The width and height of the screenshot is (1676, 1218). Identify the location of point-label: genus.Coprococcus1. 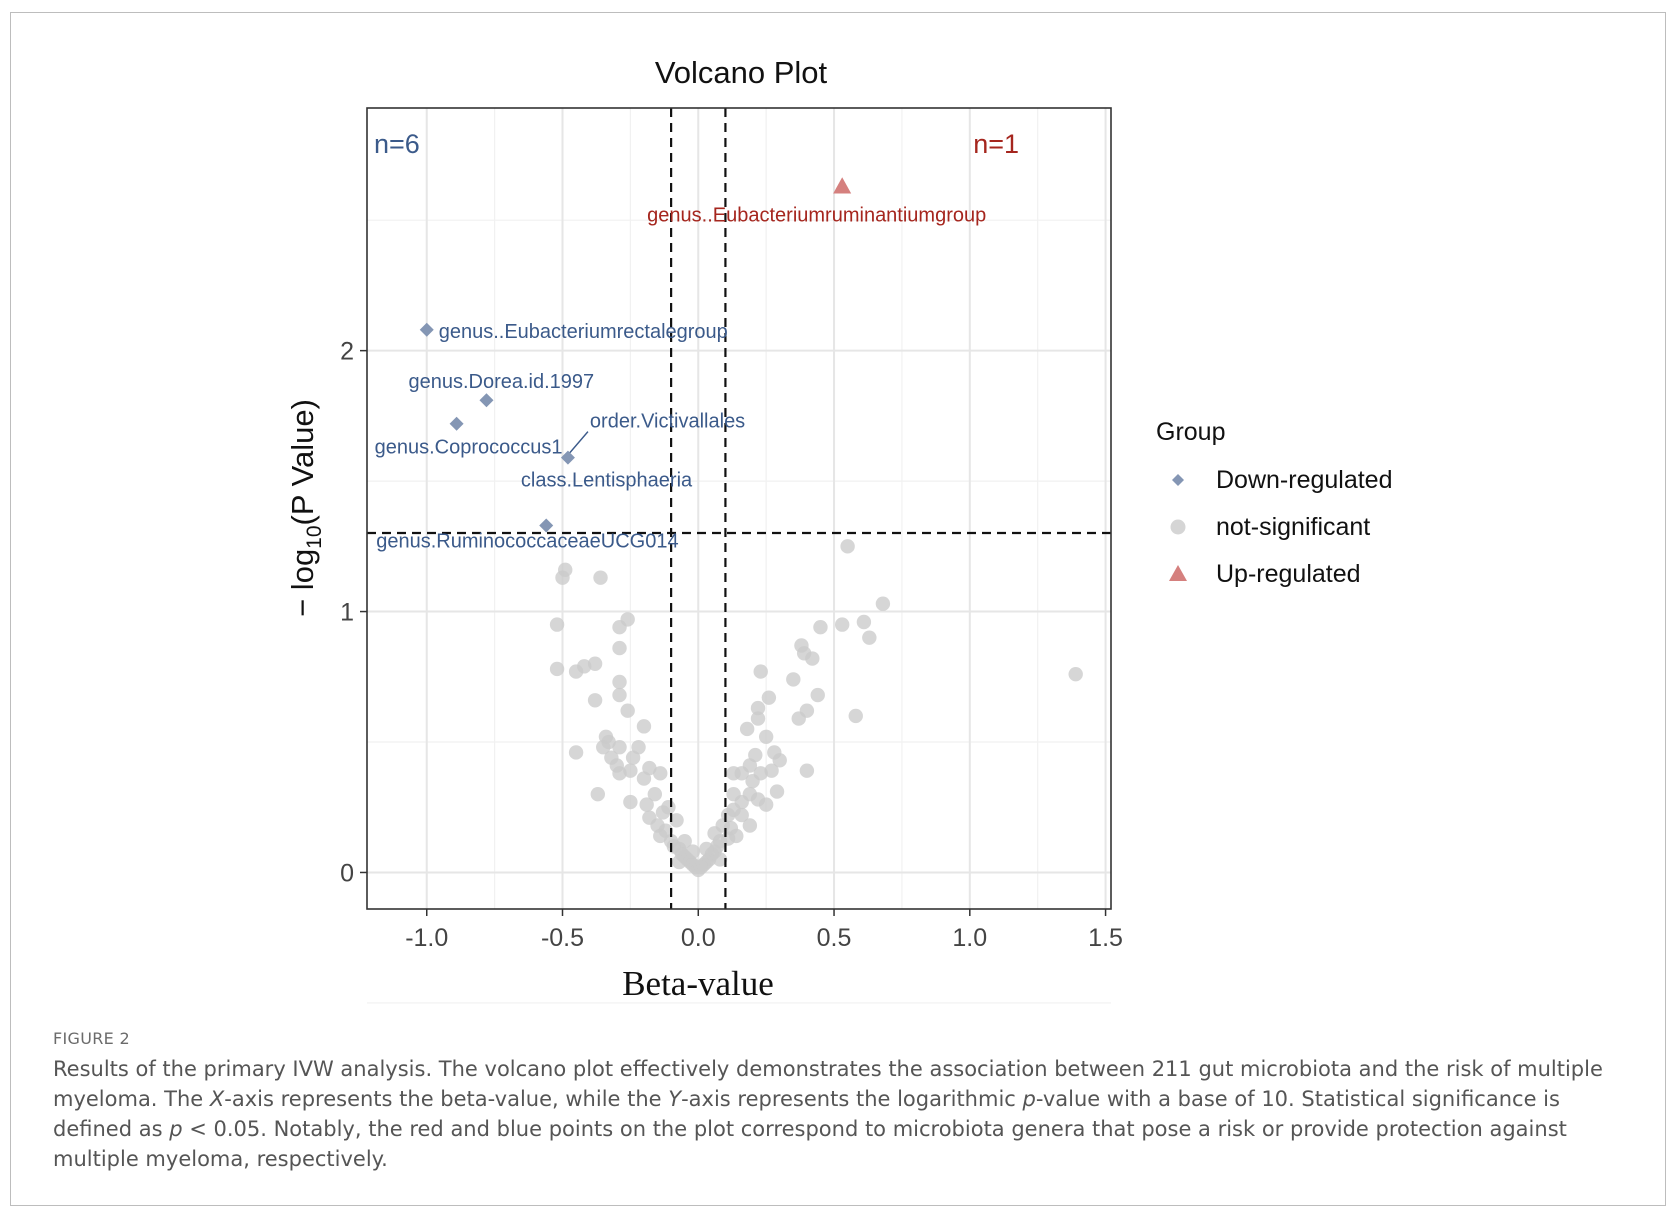
(469, 448).